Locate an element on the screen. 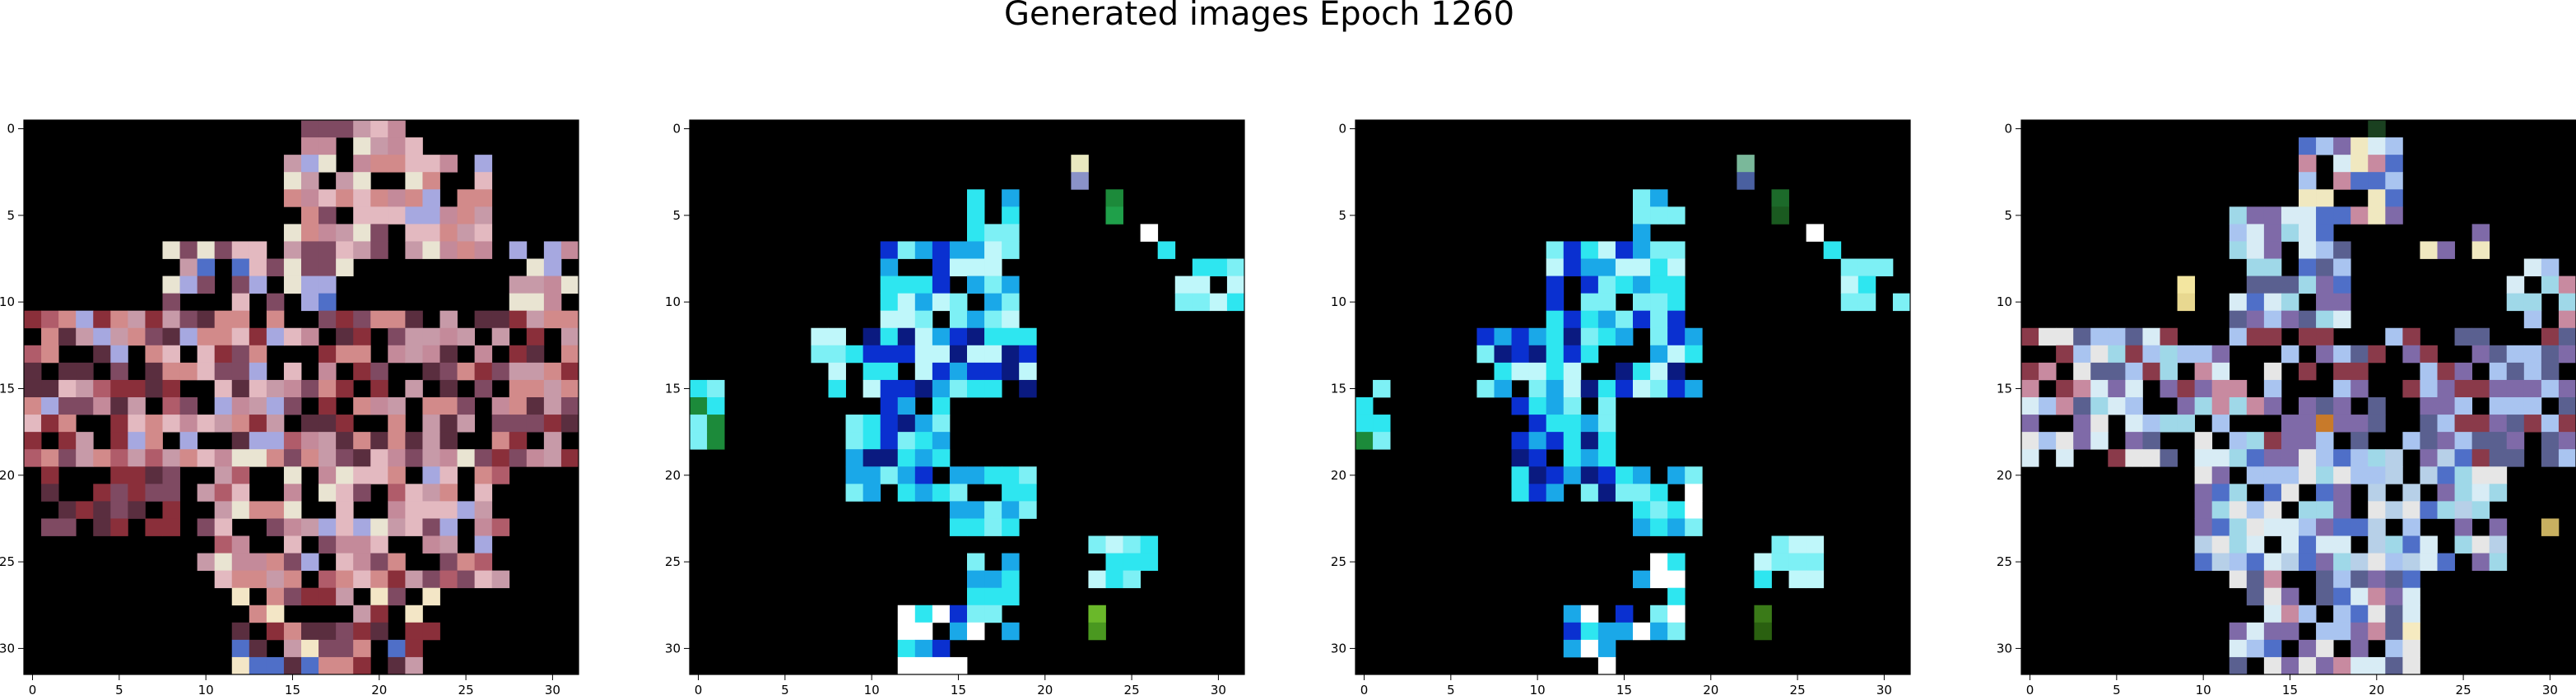 This screenshot has height=695, width=2576. y-tick-label: 5 is located at coordinates (2008, 215).